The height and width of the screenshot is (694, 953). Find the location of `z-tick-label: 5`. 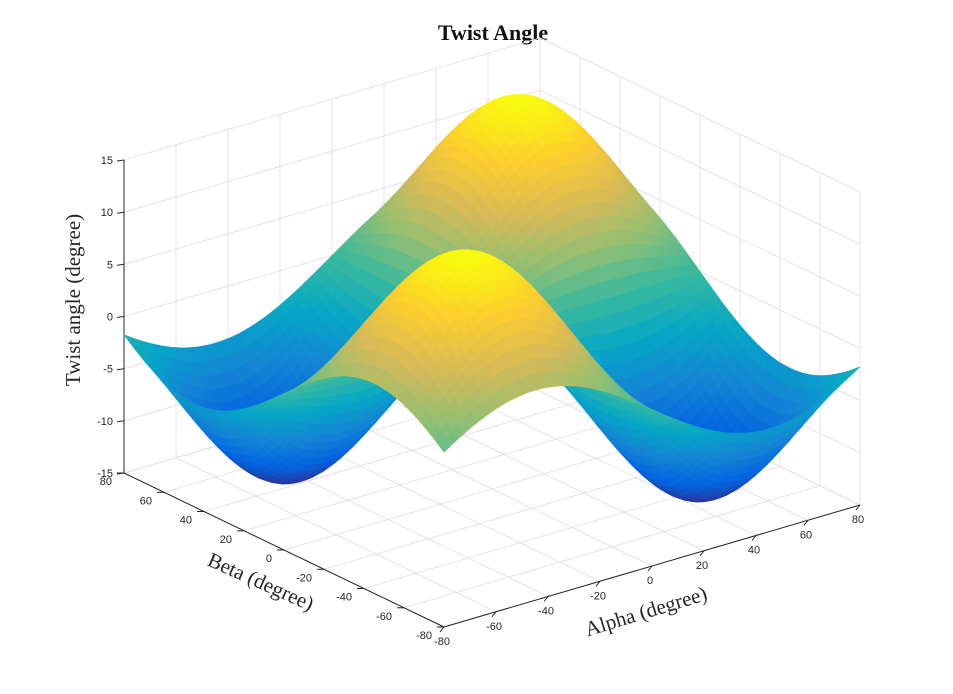

z-tick-label: 5 is located at coordinates (110, 265).